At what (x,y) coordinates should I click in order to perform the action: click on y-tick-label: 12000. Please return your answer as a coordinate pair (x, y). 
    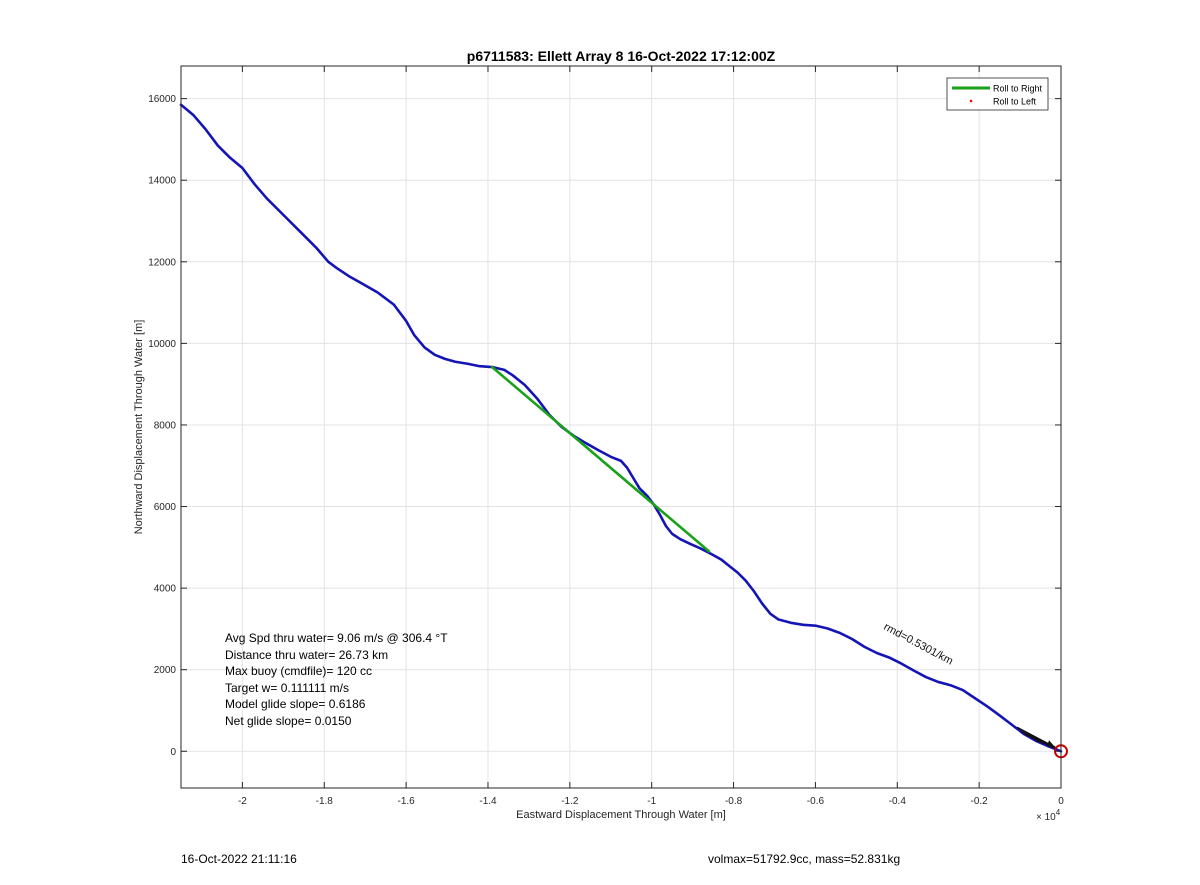
    Looking at the image, I should click on (162, 262).